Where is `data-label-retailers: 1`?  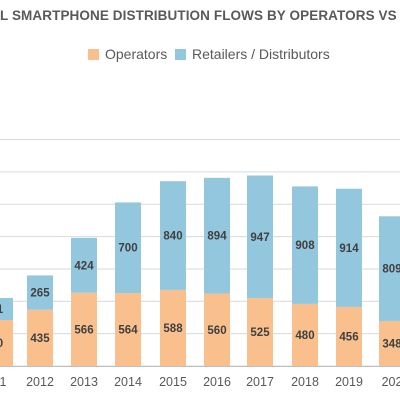
data-label-retailers: 1 is located at coordinates (2, 310).